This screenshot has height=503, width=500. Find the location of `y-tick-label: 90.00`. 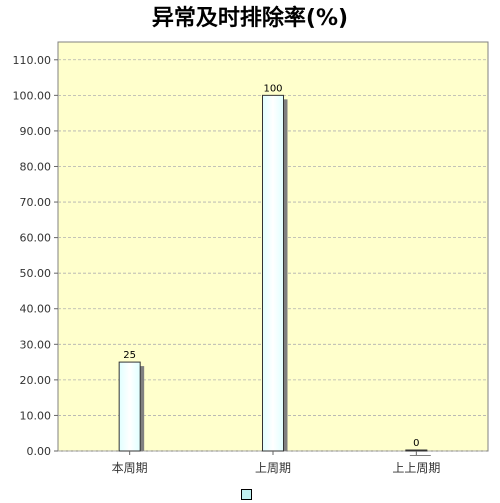

y-tick-label: 90.00 is located at coordinates (36, 131).